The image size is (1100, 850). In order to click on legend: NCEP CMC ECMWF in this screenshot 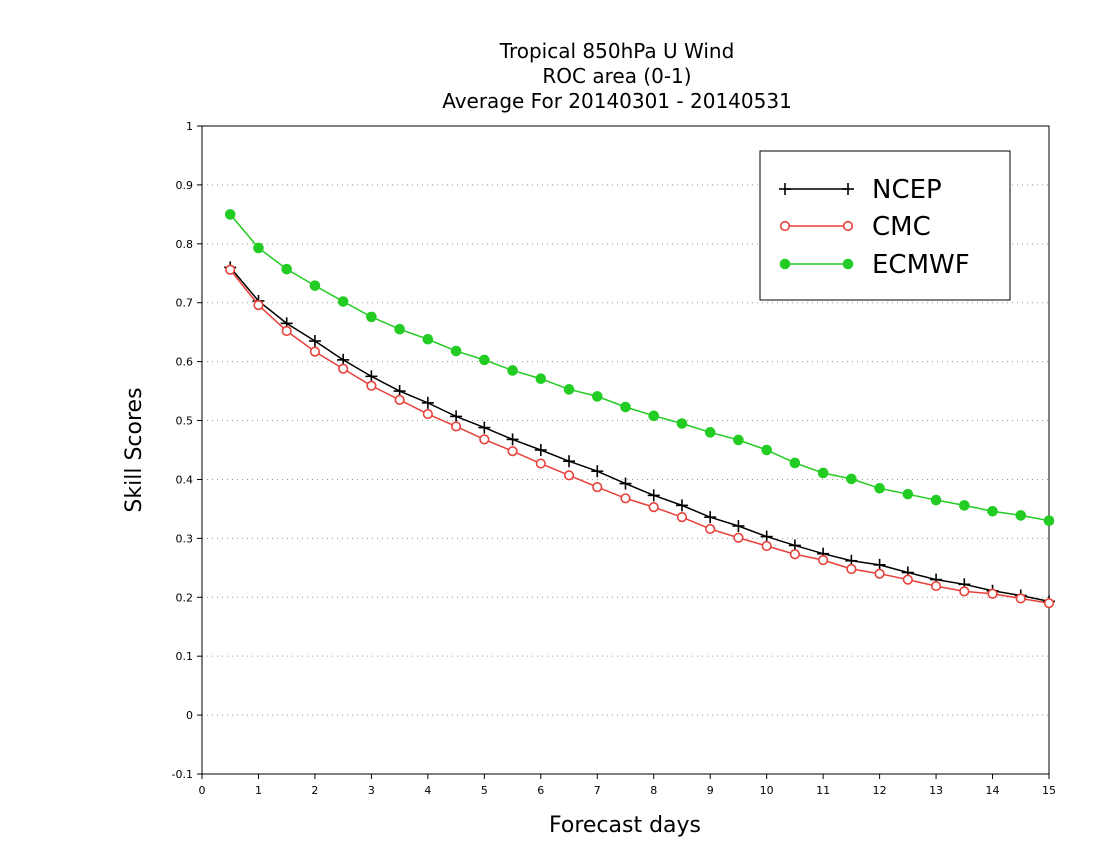, I will do `click(885, 225)`.